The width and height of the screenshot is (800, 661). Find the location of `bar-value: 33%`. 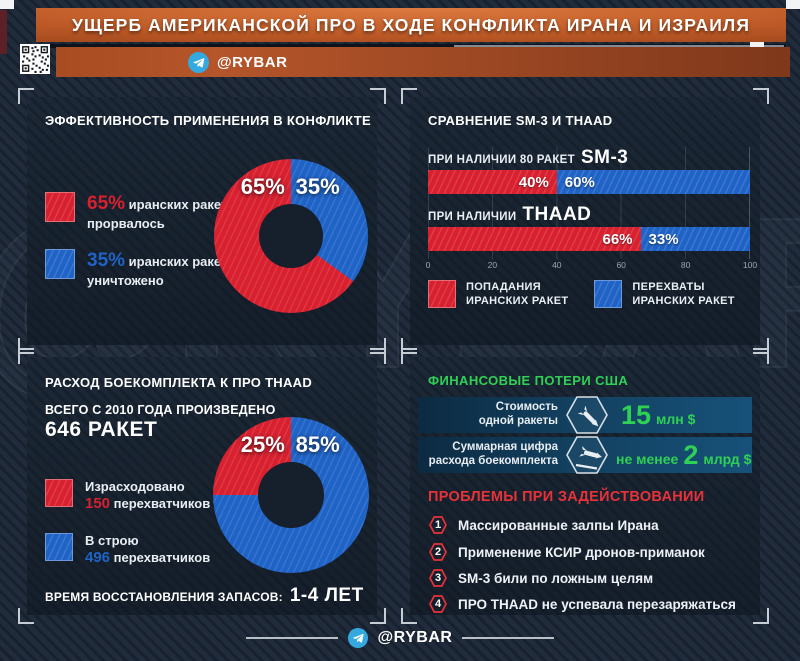

bar-value: 33% is located at coordinates (663, 239).